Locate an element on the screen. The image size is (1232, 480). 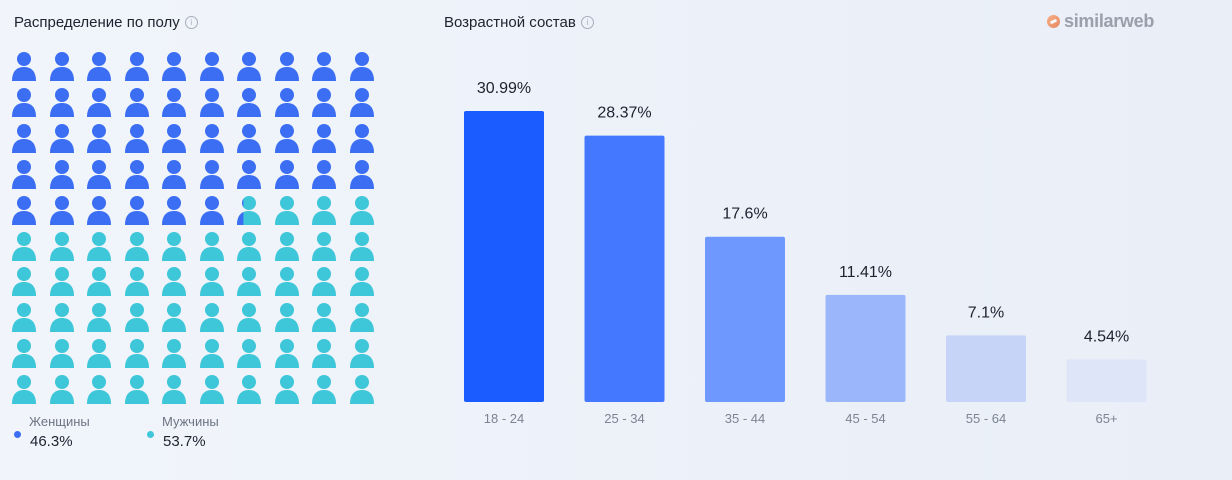
bar-value-label: 17.6% is located at coordinates (744, 214).